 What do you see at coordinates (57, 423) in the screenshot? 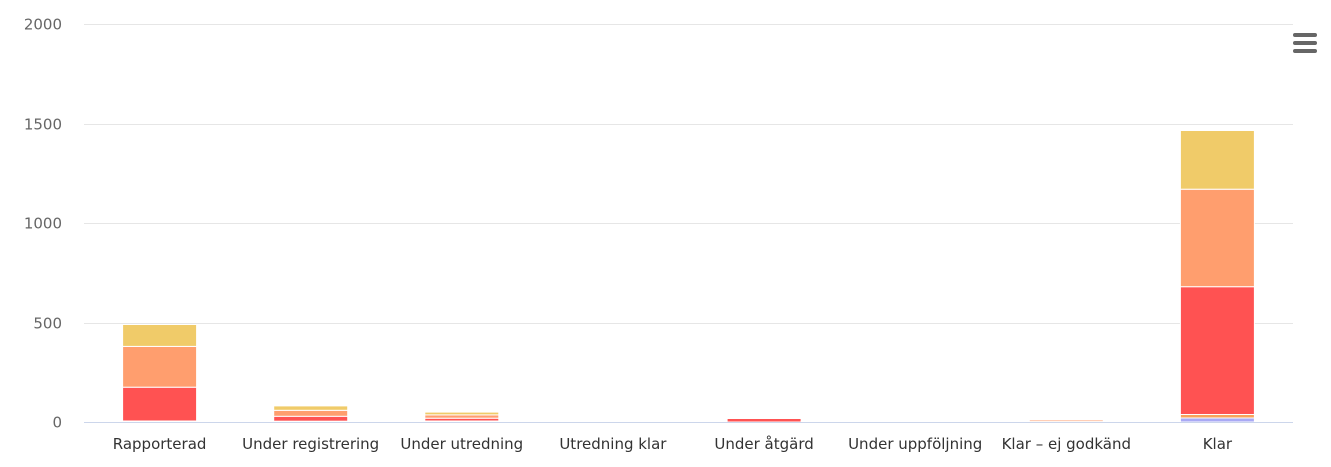
I see `y-tick-label: 0` at bounding box center [57, 423].